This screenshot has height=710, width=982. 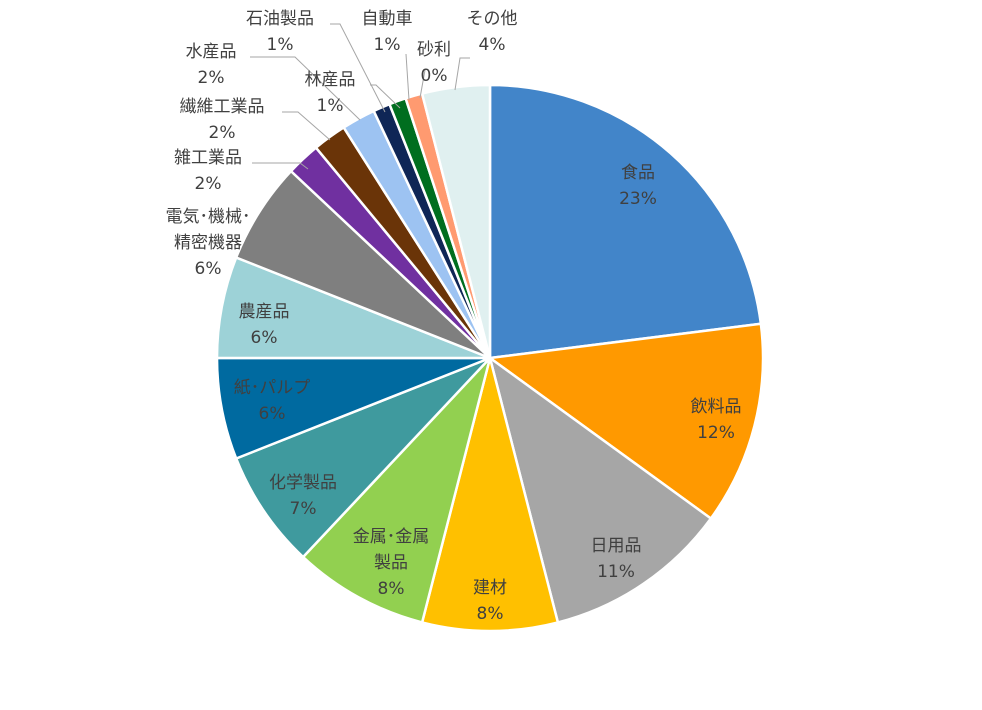 What do you see at coordinates (280, 19) in the screenshot?
I see `slice-name-label: 石油製品` at bounding box center [280, 19].